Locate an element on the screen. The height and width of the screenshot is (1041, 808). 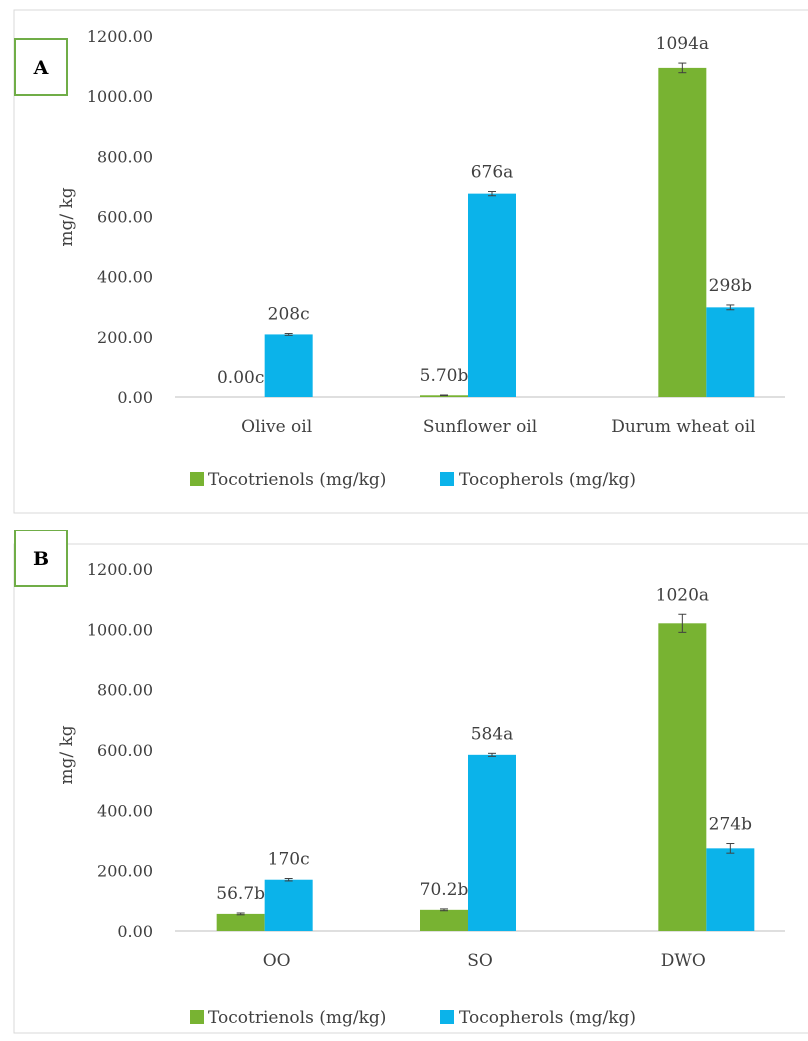
panel-label: A is located at coordinates (41, 68).